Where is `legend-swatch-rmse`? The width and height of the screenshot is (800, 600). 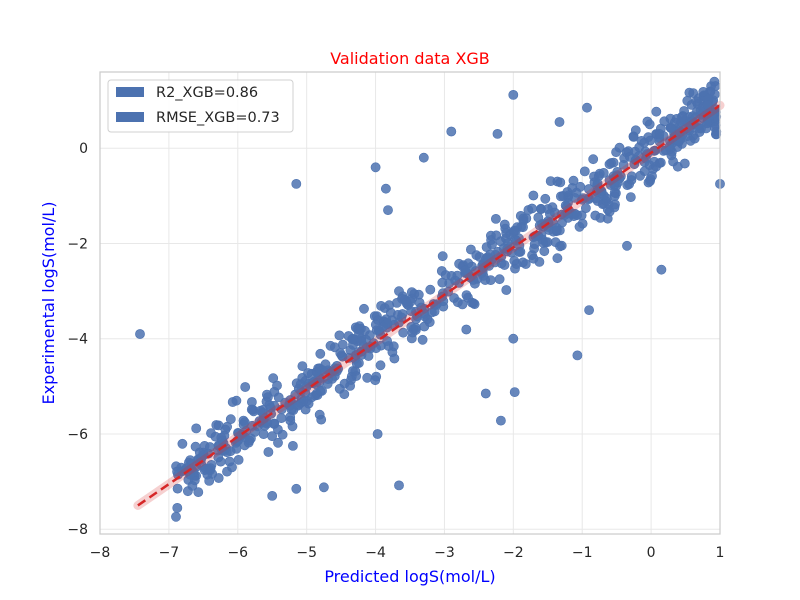
legend-swatch-rmse is located at coordinates (130, 117).